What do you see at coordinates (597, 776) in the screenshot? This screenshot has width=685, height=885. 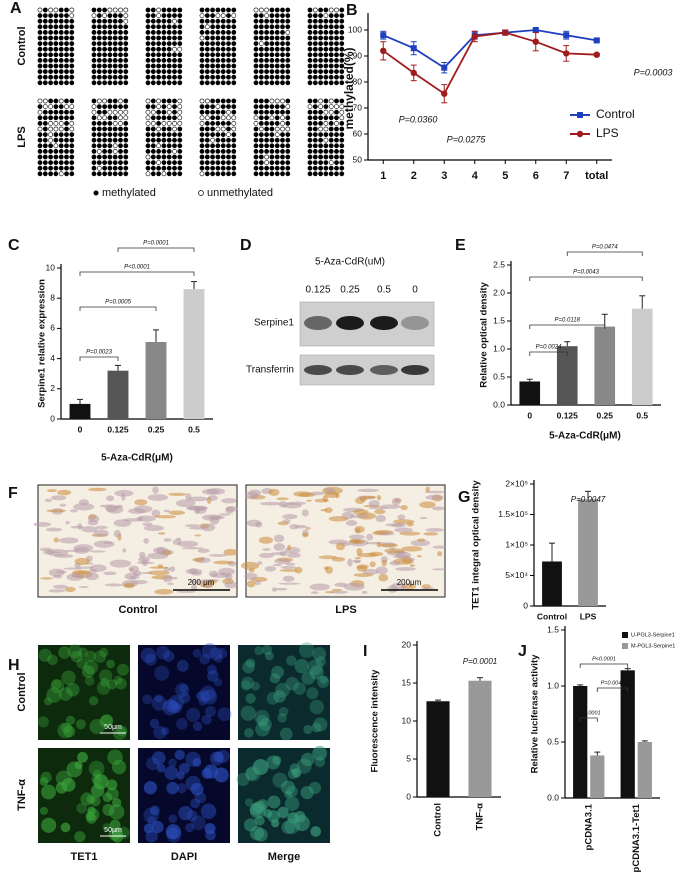 I see `bar` at bounding box center [597, 776].